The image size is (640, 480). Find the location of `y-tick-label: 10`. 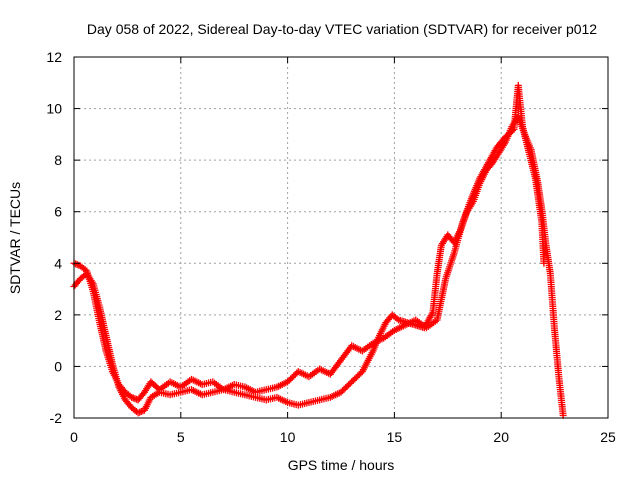

y-tick-label: 10 is located at coordinates (54, 109).